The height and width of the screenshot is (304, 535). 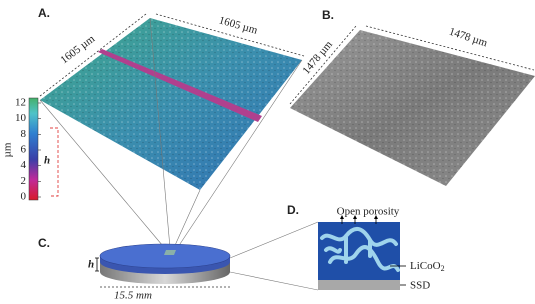 I want to click on panel-label: C., so click(x=44, y=243).